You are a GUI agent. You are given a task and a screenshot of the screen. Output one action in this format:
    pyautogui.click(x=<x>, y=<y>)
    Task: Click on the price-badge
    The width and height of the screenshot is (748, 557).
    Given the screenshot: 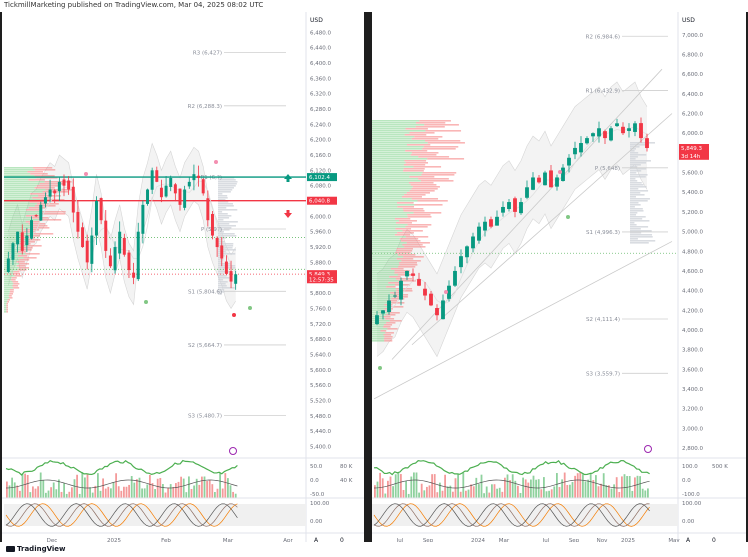 What is the action you would take?
    pyautogui.click(x=322, y=200)
    